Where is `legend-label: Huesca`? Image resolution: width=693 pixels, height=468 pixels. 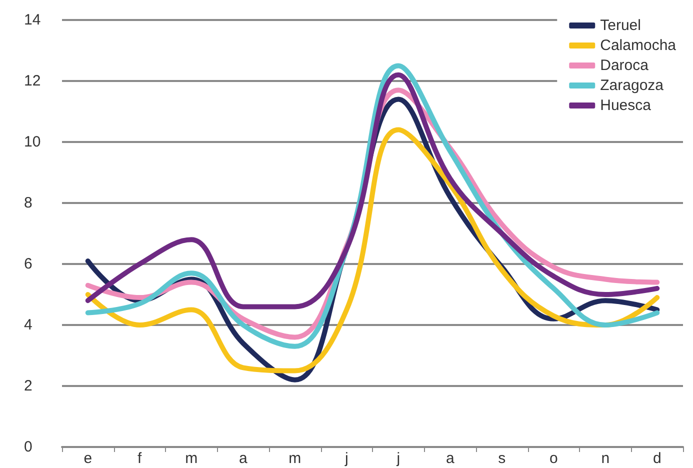
legend-label: Huesca is located at coordinates (626, 105).